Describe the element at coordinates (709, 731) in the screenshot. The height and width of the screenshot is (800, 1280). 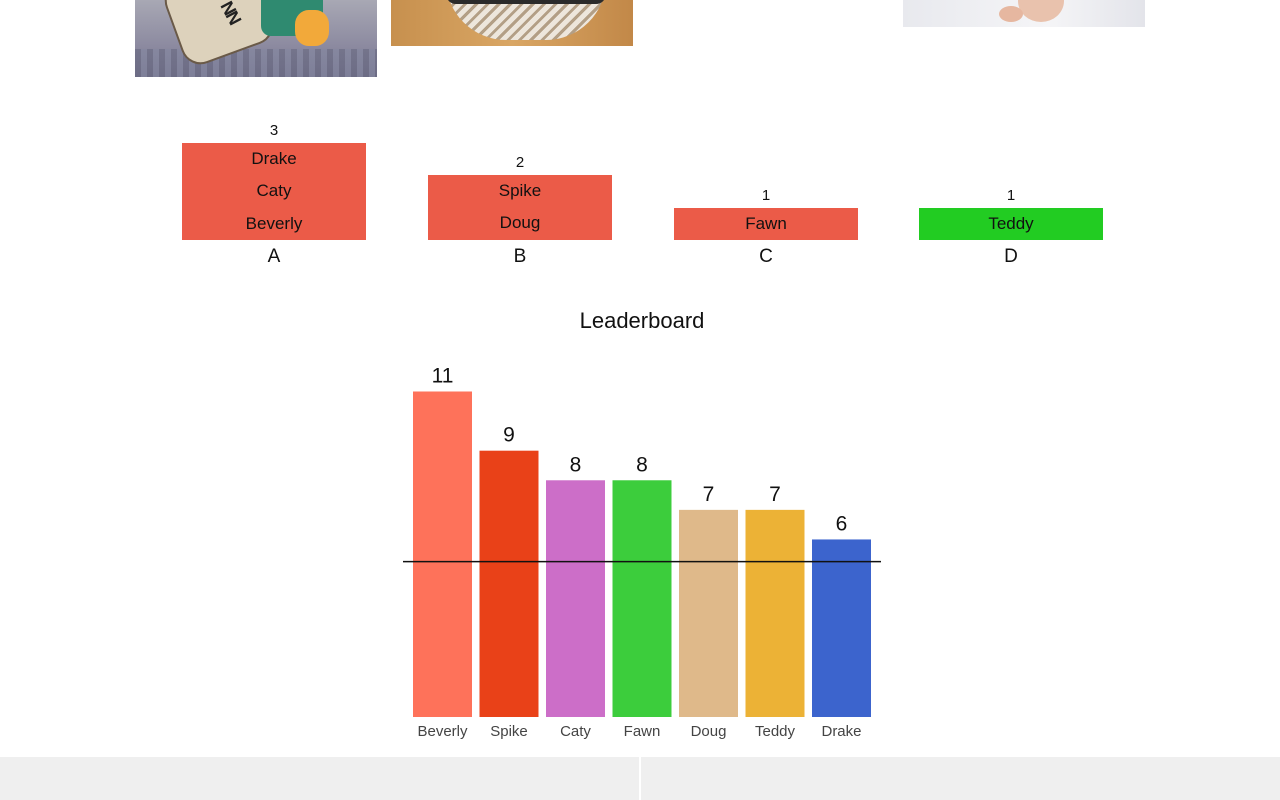
I see `bar-category-label: Doug` at that location.